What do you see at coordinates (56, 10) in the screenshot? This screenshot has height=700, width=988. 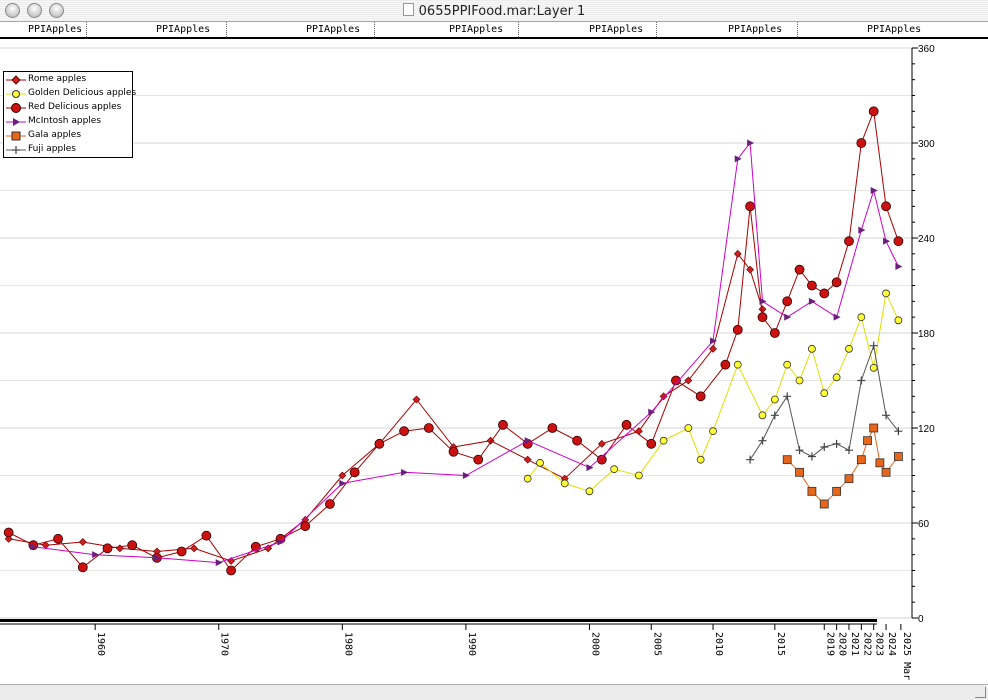 I see `zoom-button` at bounding box center [56, 10].